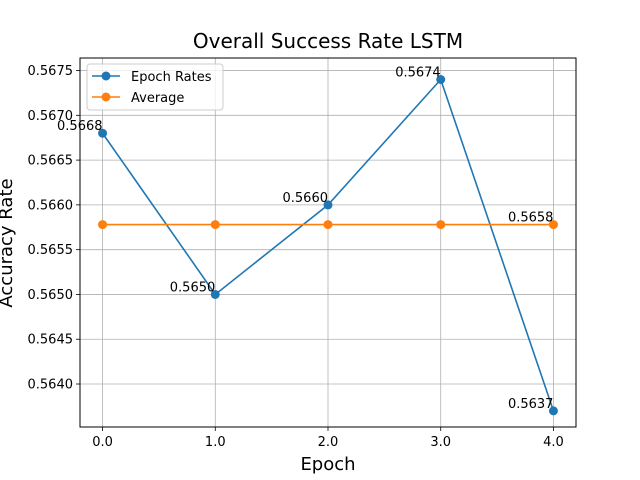 Image resolution: width=640 pixels, height=480 pixels. Describe the element at coordinates (102, 442) in the screenshot. I see `x-tick-label: 0.0` at that location.